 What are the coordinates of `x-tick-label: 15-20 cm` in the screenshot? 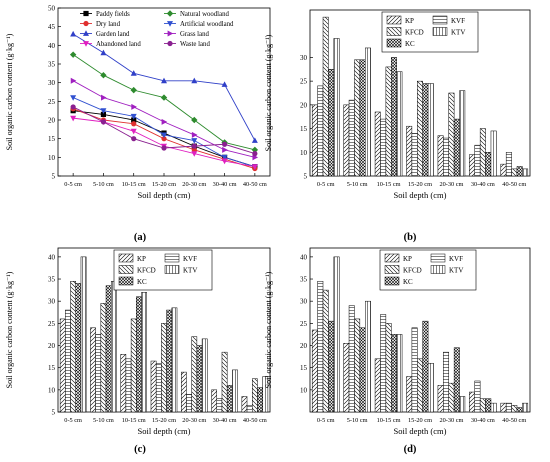 It's located at (420, 184).